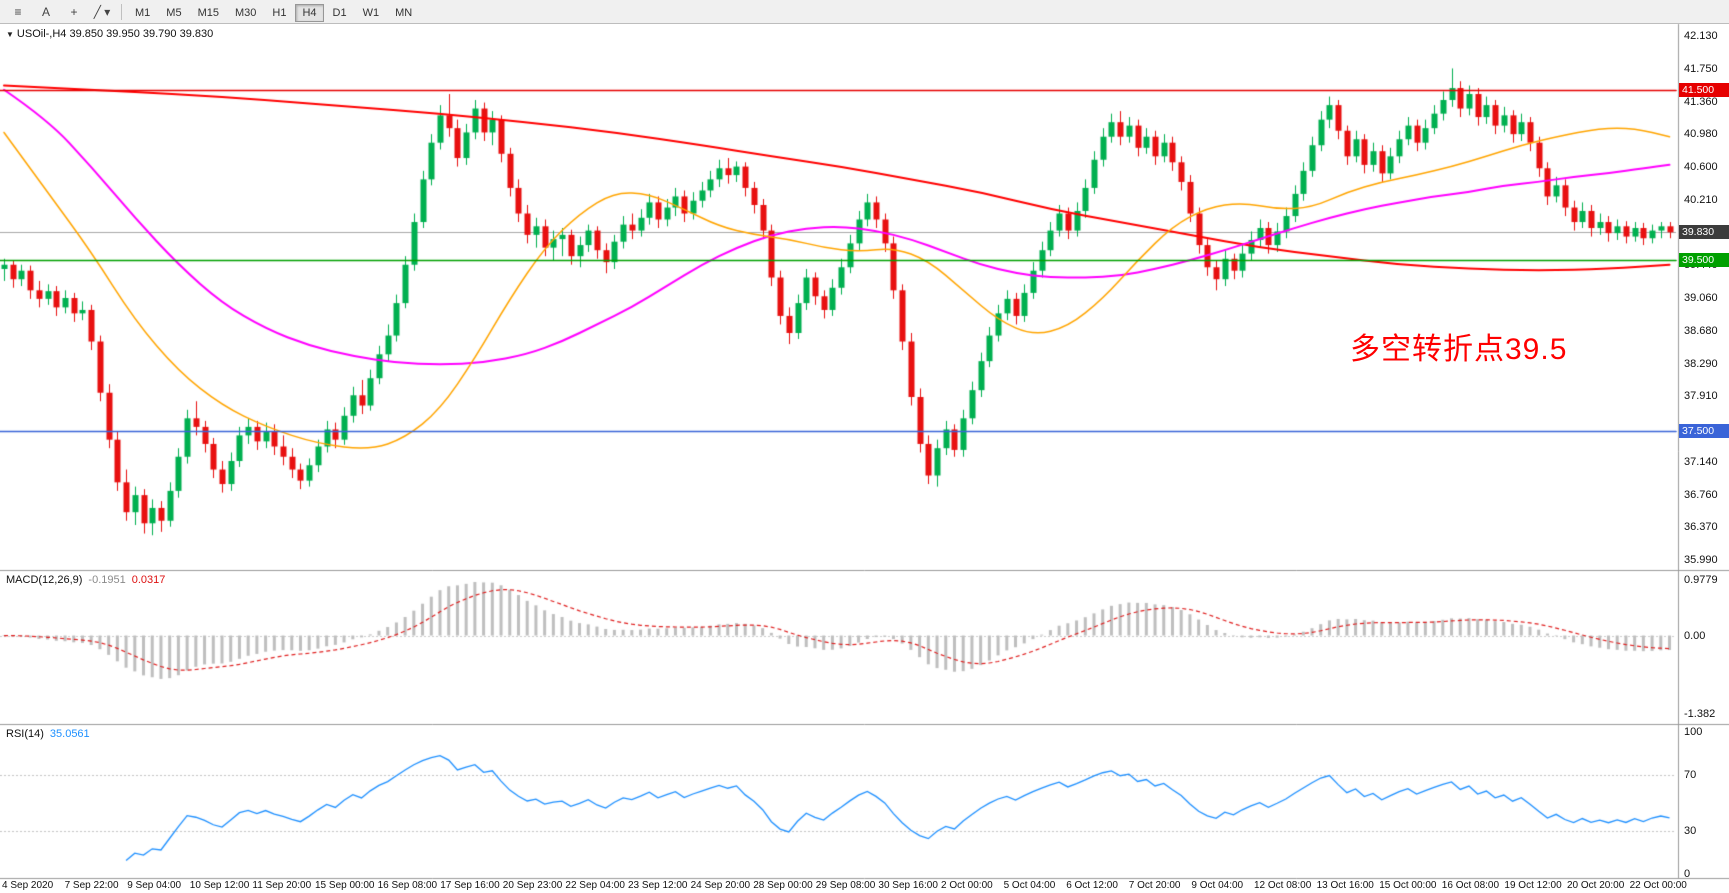  What do you see at coordinates (1701, 494) in the screenshot?
I see `price-axis-tick: 36.760` at bounding box center [1701, 494].